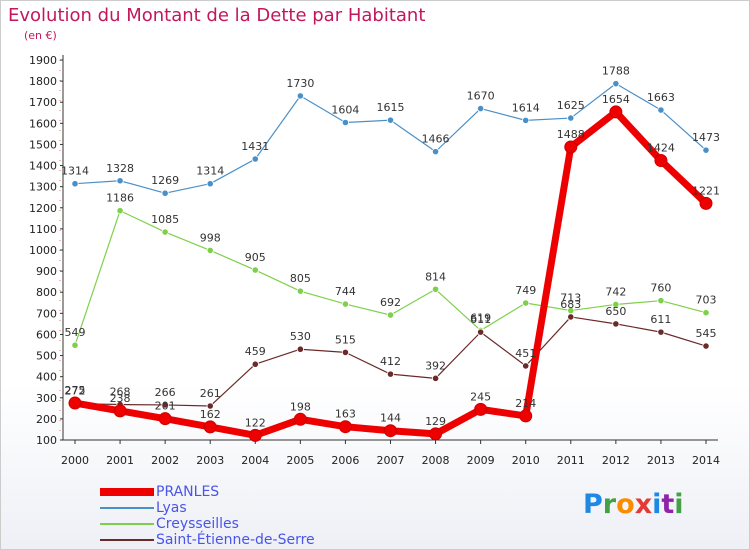 Image resolution: width=750 pixels, height=550 pixels. What do you see at coordinates (75, 460) in the screenshot?
I see `x-tick-label: 2000` at bounding box center [75, 460].